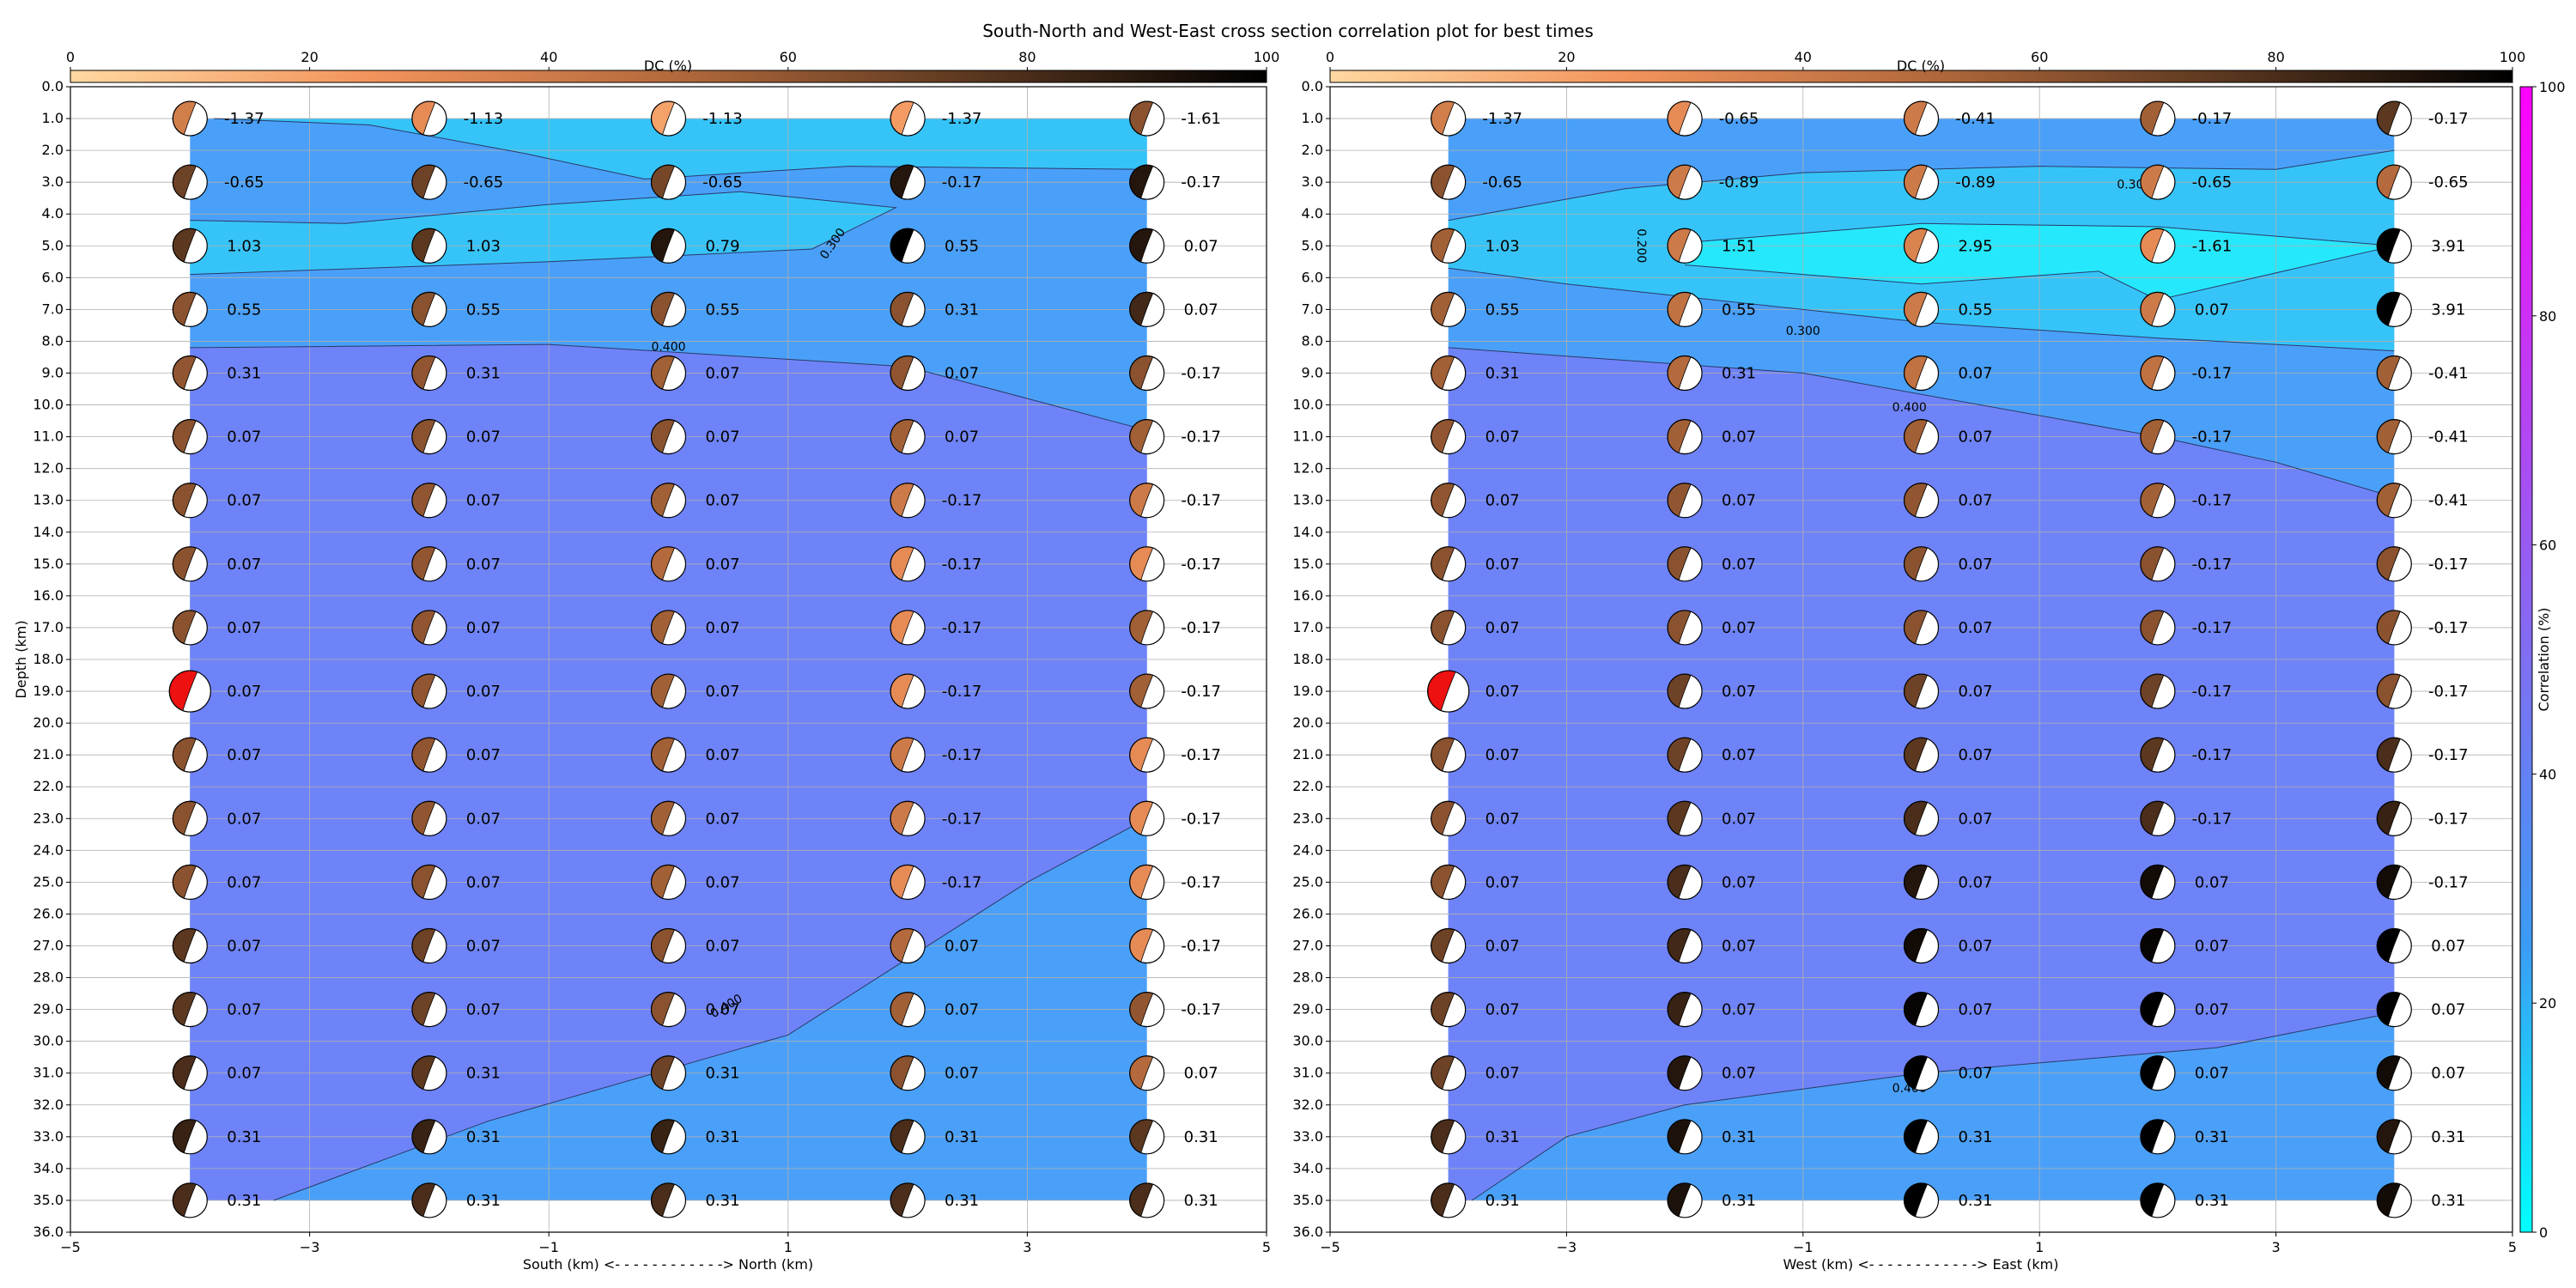  What do you see at coordinates (53, 340) in the screenshot?
I see `y-tick-label: 8.0` at bounding box center [53, 340].